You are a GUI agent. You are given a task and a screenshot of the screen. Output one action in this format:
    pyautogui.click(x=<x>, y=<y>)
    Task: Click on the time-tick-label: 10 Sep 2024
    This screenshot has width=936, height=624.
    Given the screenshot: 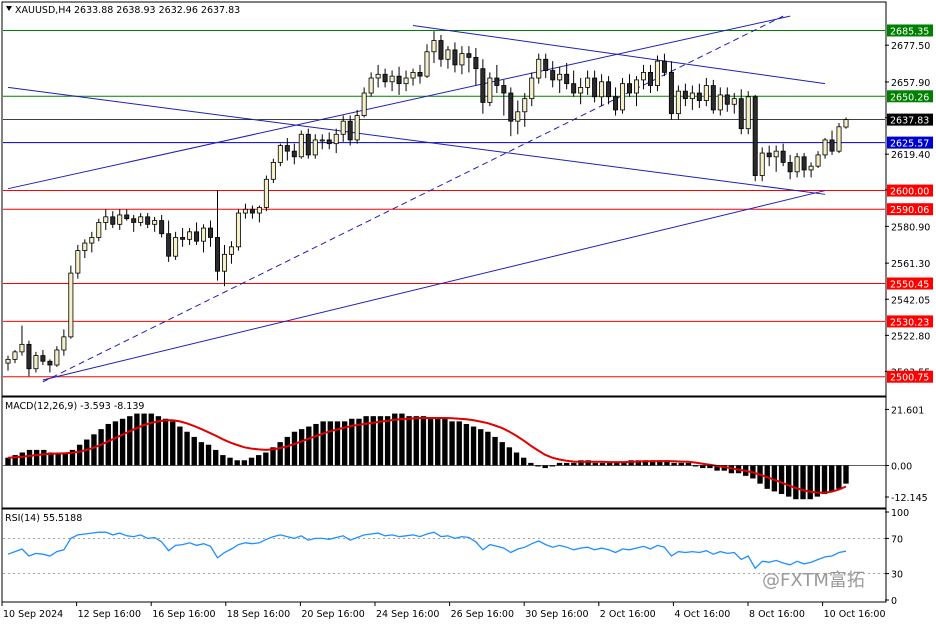 What is the action you would take?
    pyautogui.click(x=33, y=614)
    